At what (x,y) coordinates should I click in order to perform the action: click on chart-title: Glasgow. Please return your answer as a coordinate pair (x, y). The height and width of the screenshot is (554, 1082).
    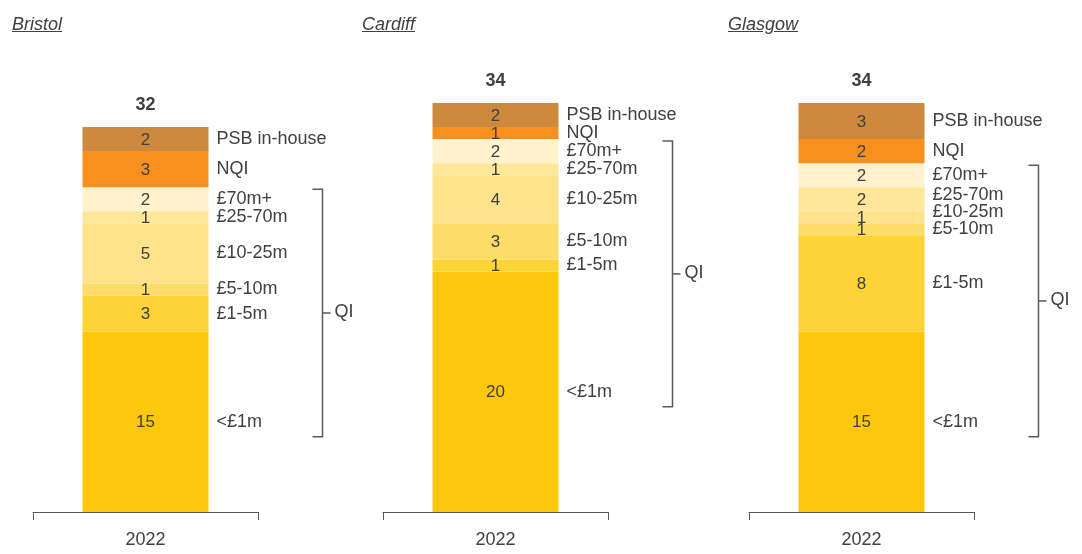
    Looking at the image, I should click on (763, 24).